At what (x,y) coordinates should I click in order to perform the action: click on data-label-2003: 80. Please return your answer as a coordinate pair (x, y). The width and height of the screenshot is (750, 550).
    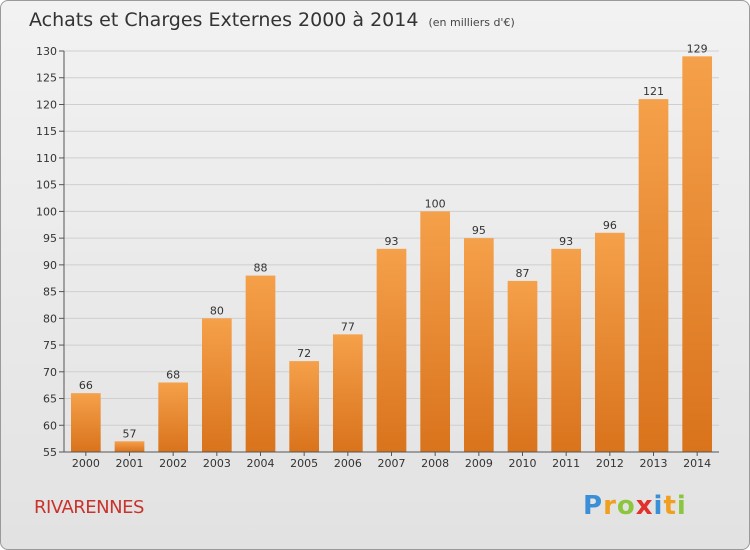
    Looking at the image, I should click on (217, 310).